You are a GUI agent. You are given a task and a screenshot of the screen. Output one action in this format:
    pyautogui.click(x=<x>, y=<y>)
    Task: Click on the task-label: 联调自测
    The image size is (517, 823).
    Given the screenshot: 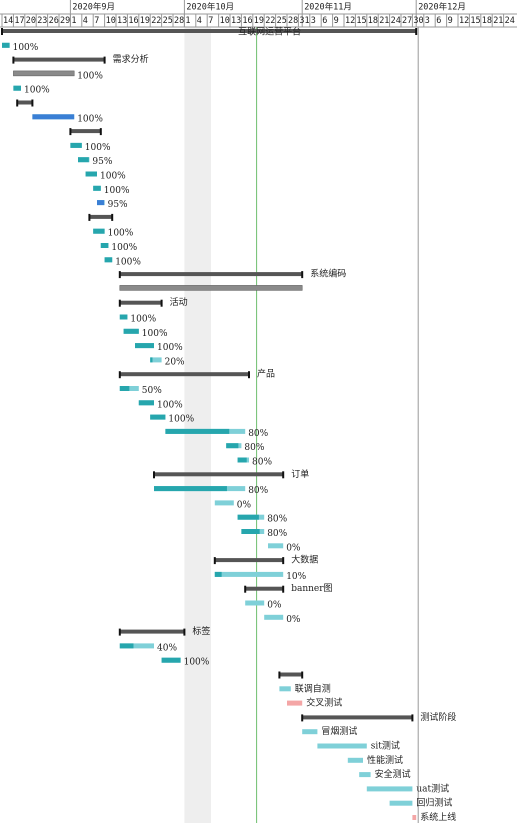 What is the action you would take?
    pyautogui.click(x=313, y=688)
    